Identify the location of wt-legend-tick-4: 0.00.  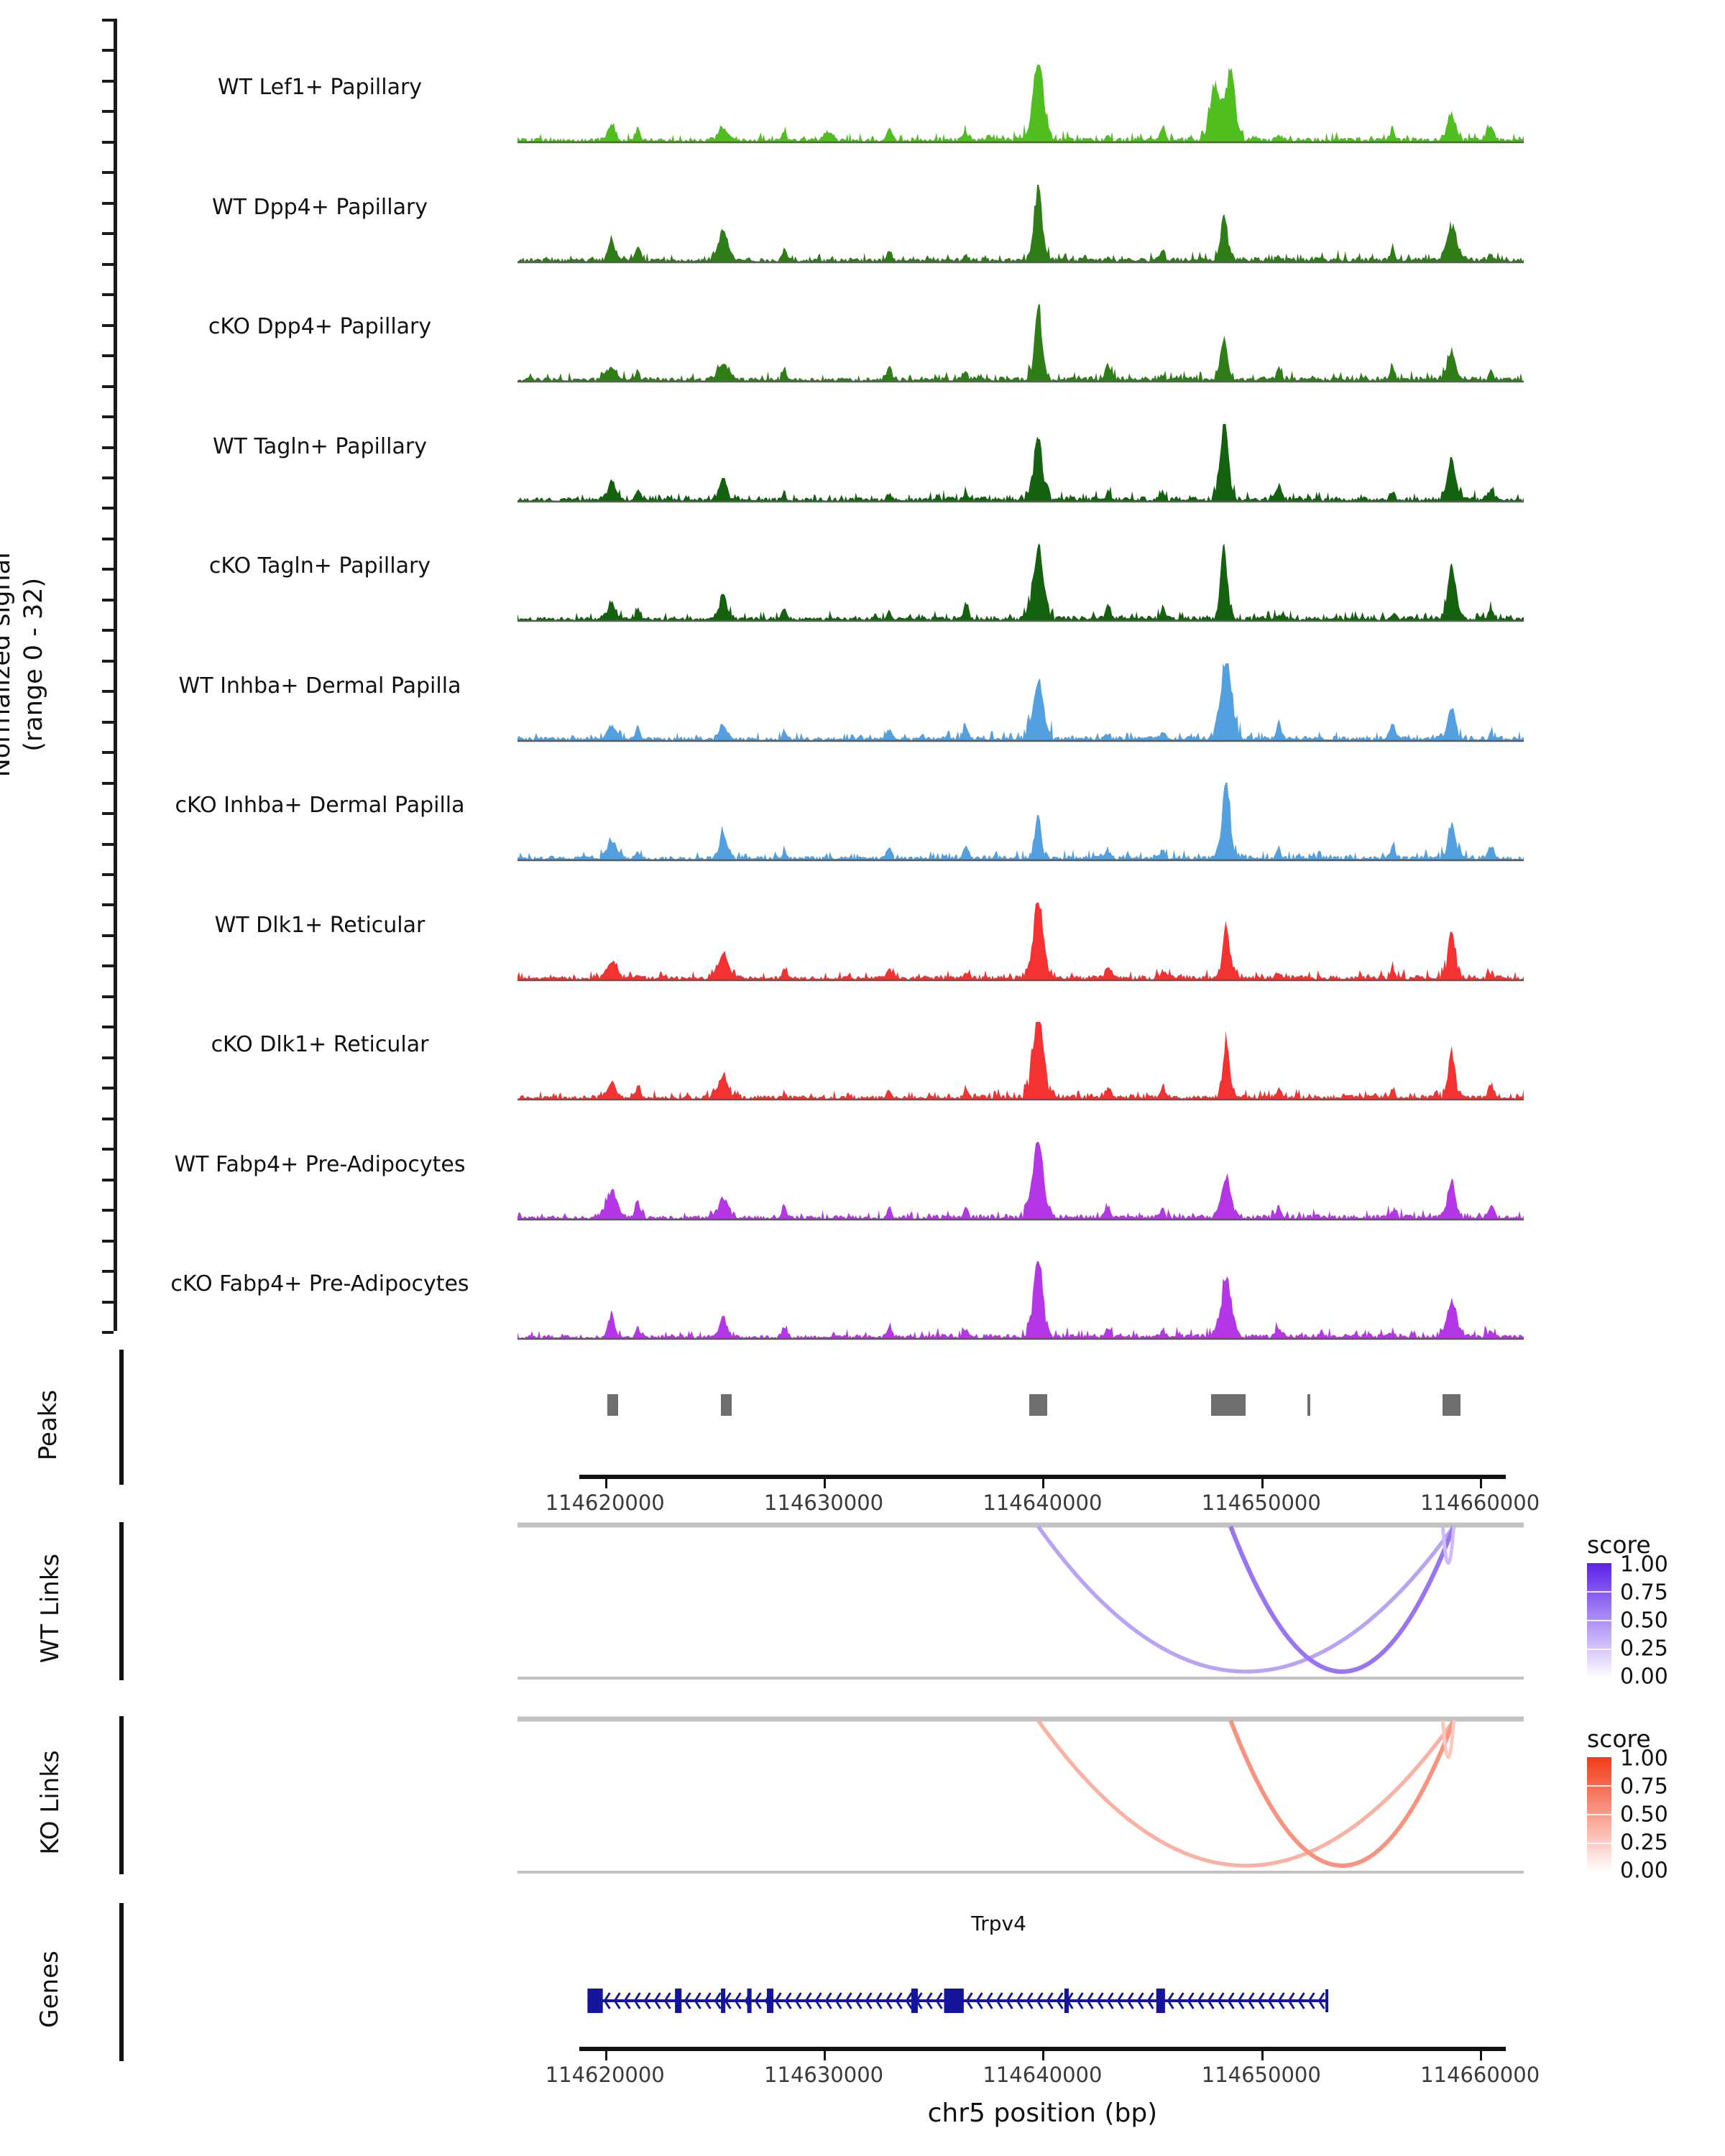
(1644, 1677).